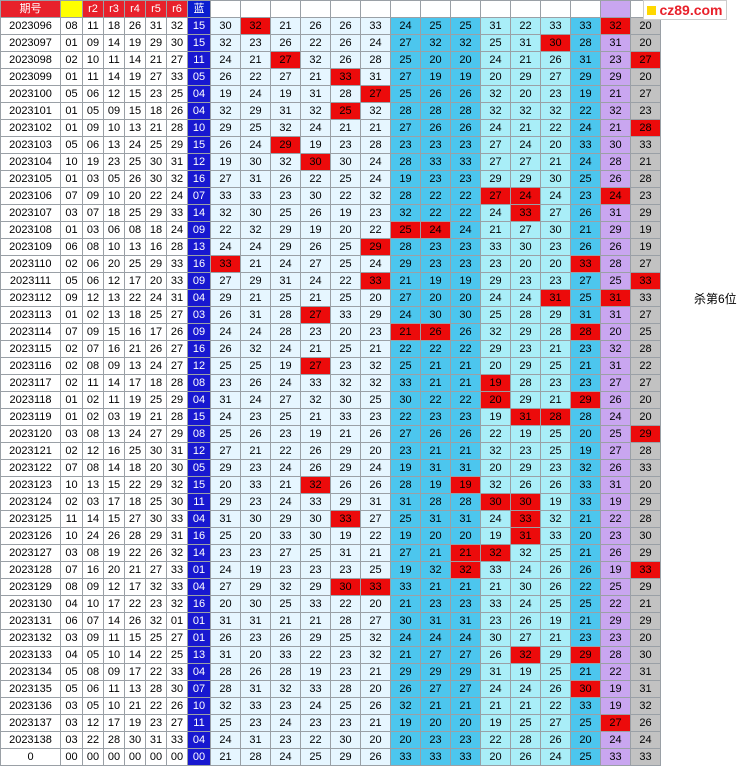 The width and height of the screenshot is (748, 766). I want to click on value-cell: 32, so click(495, 485).